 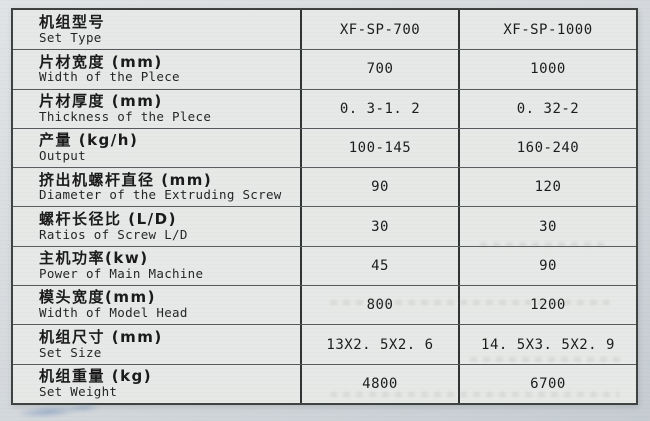 What do you see at coordinates (547, 187) in the screenshot?
I see `spec-value-xf-sp-1000: 120` at bounding box center [547, 187].